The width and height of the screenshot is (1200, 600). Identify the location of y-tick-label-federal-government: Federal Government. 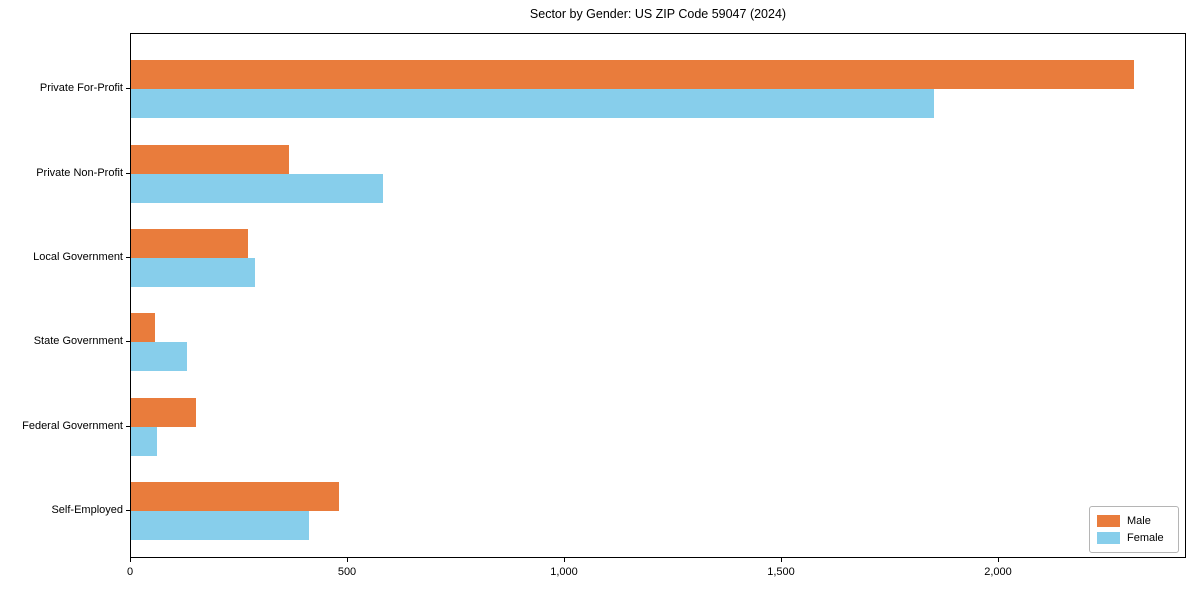
(72, 426).